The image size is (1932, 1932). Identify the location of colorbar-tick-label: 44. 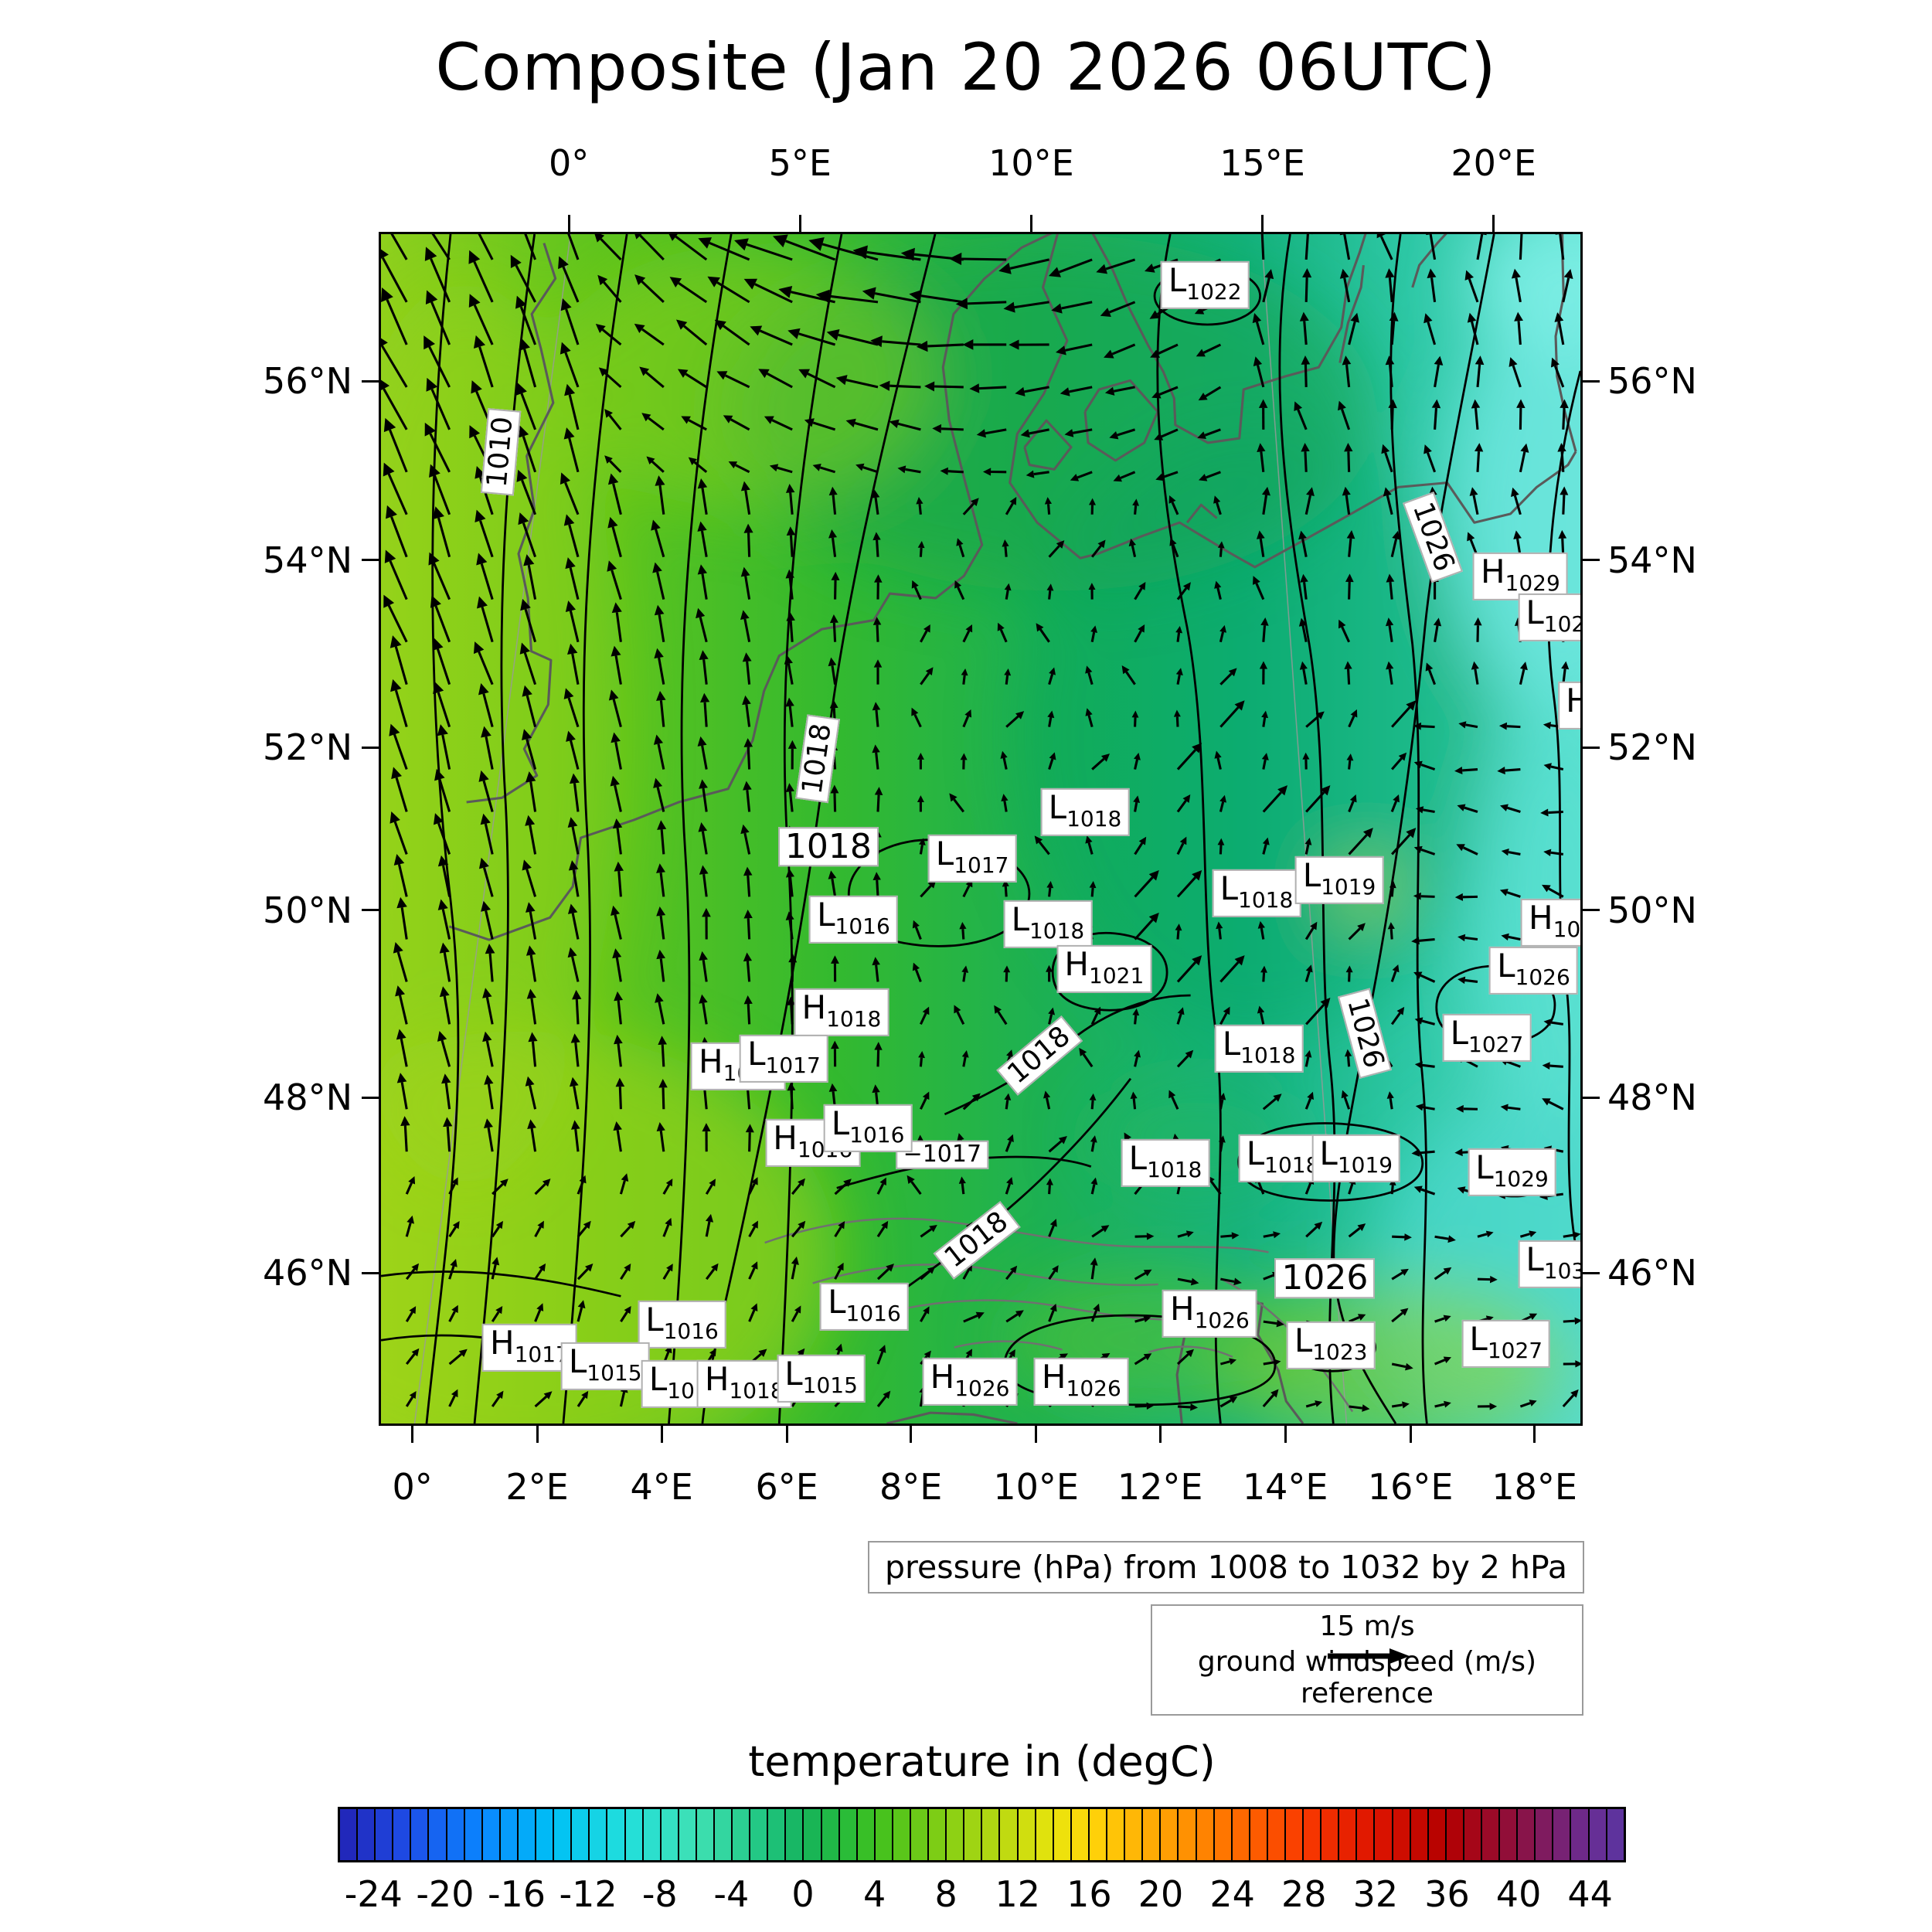
(1590, 1894).